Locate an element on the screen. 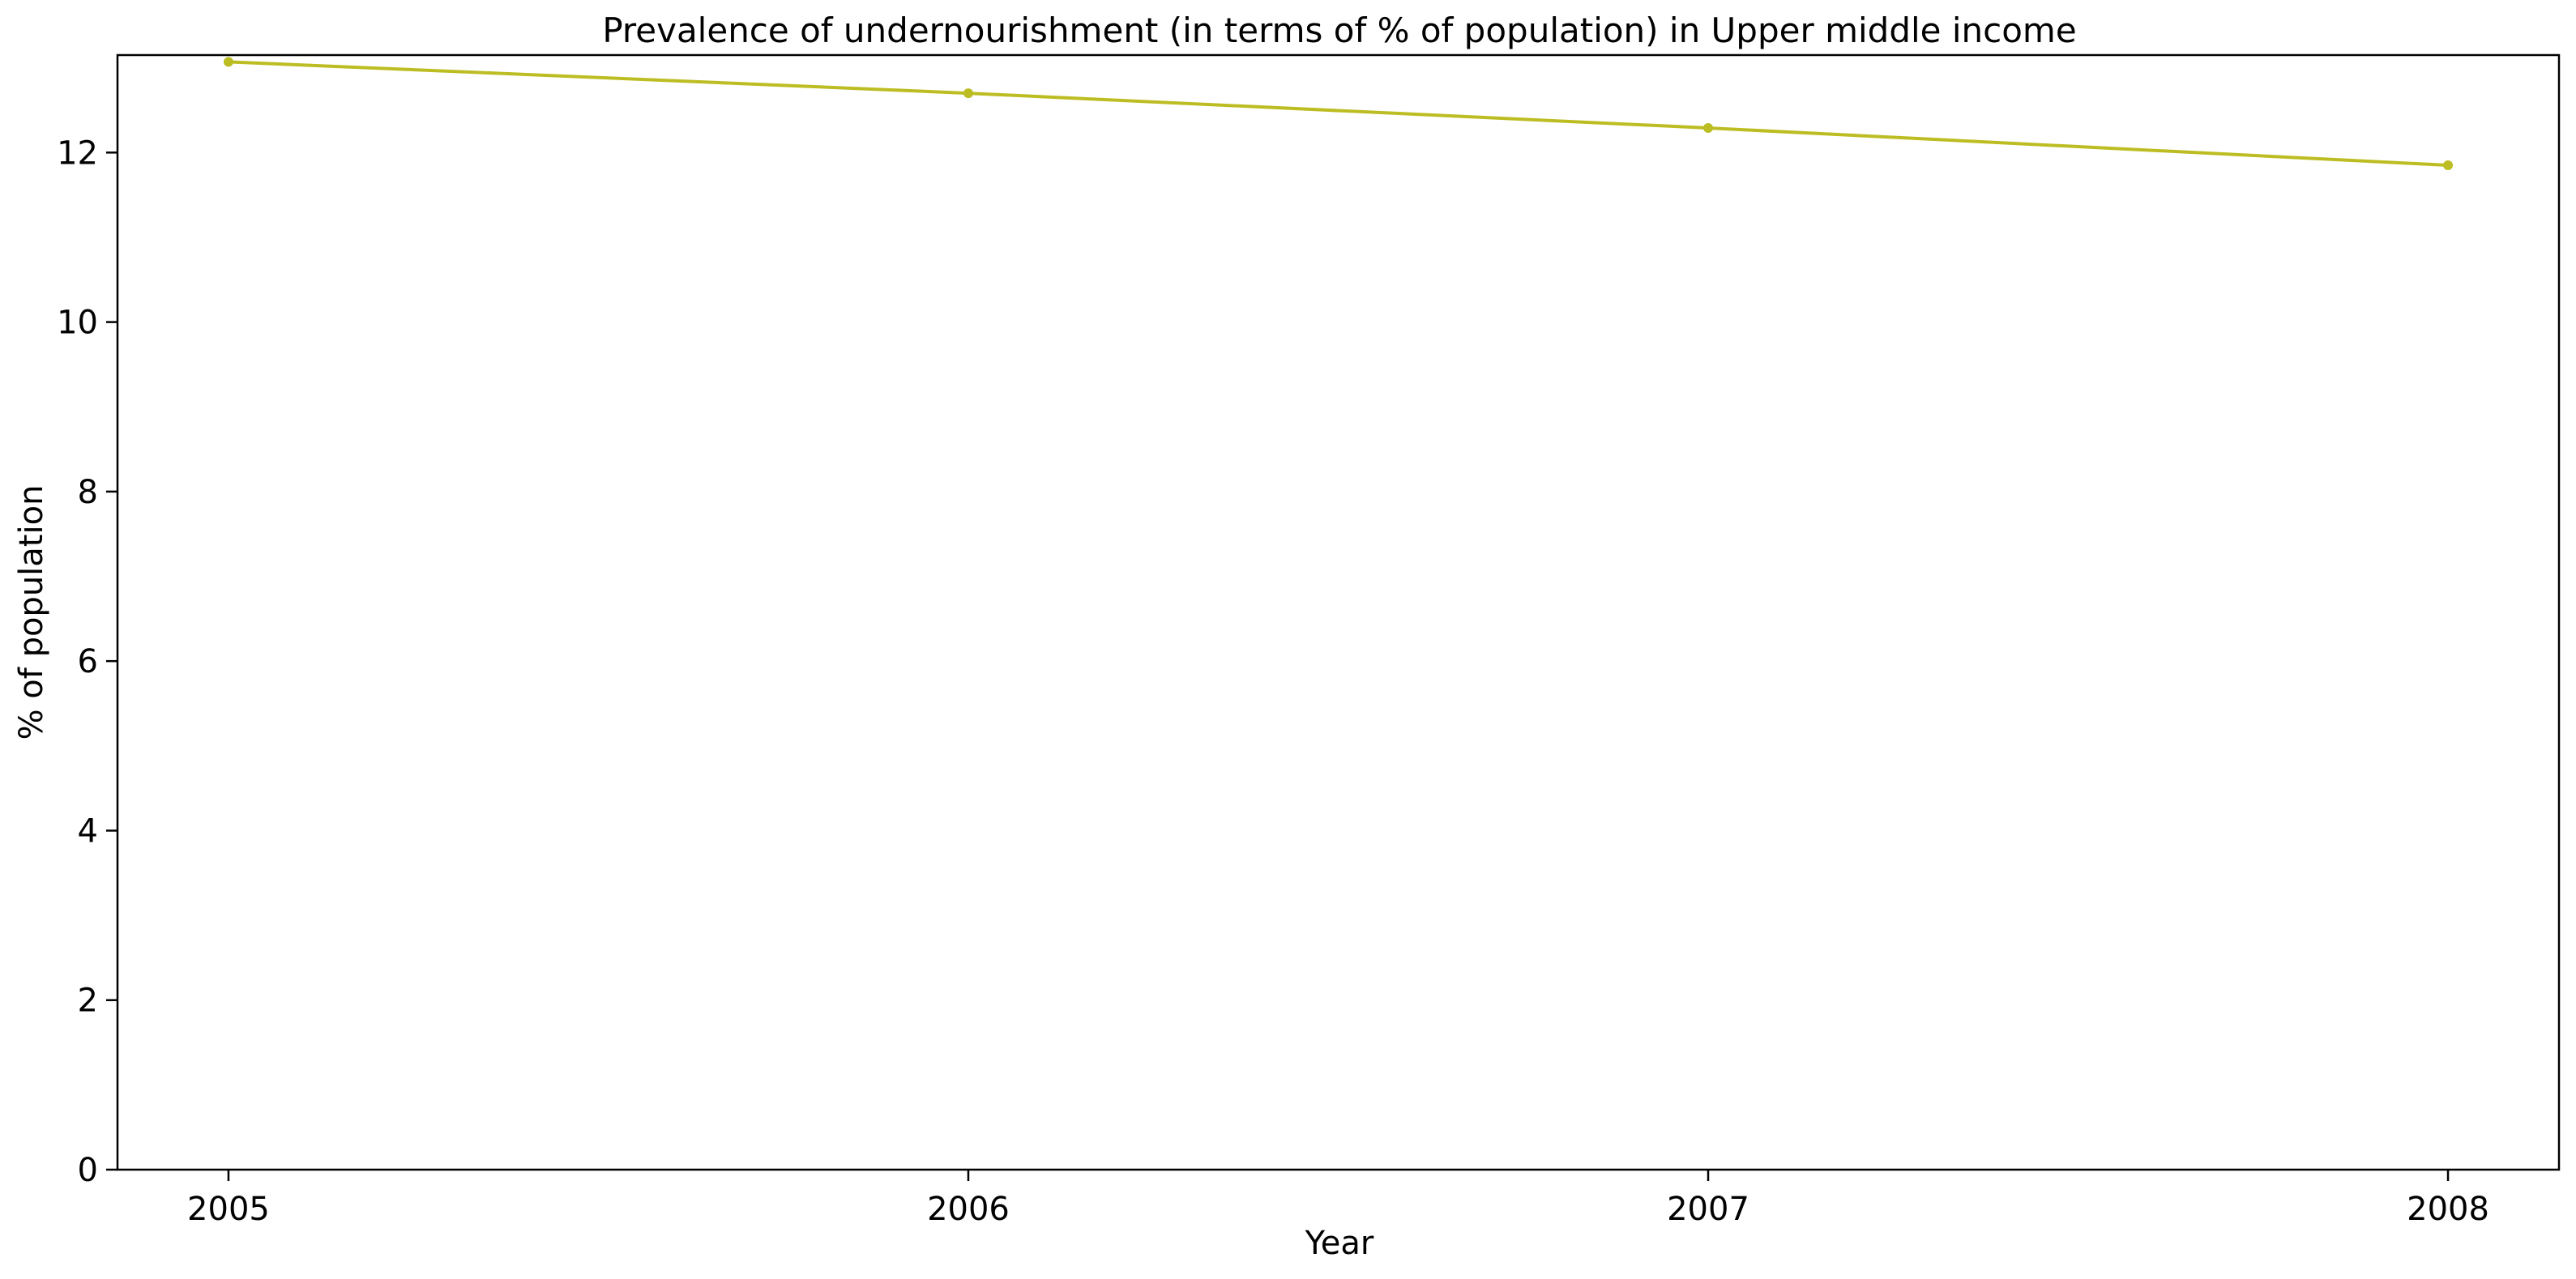 Image resolution: width=2576 pixels, height=1279 pixels. x-axis-title: Year is located at coordinates (1339, 1243).